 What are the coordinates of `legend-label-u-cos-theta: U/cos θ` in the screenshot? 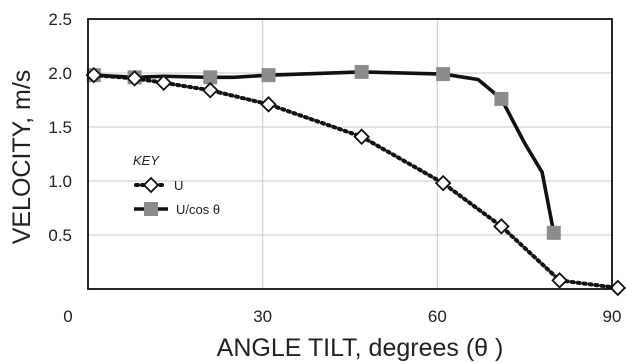 It's located at (198, 209).